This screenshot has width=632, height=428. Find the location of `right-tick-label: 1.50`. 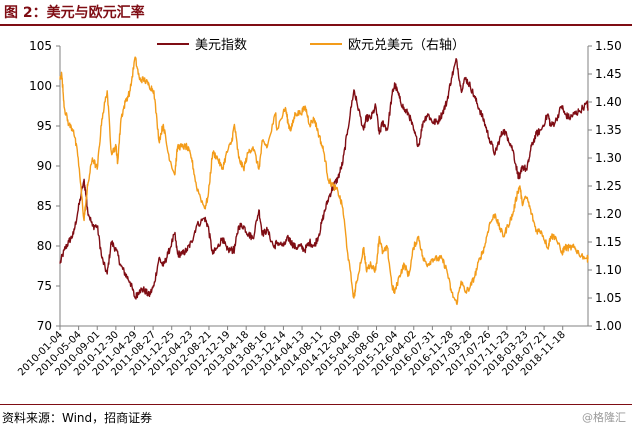

right-tick-label: 1.50 is located at coordinates (608, 46).